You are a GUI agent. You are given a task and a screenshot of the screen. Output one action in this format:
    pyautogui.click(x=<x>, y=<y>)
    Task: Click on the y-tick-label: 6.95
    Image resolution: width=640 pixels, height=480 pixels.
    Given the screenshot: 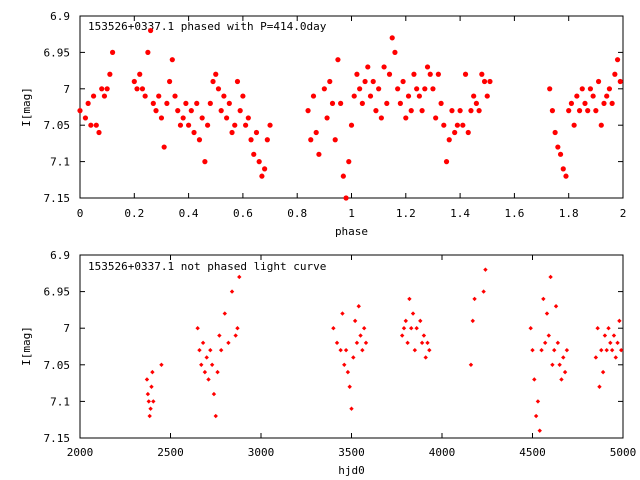 What is the action you would take?
    pyautogui.click(x=57, y=292)
    